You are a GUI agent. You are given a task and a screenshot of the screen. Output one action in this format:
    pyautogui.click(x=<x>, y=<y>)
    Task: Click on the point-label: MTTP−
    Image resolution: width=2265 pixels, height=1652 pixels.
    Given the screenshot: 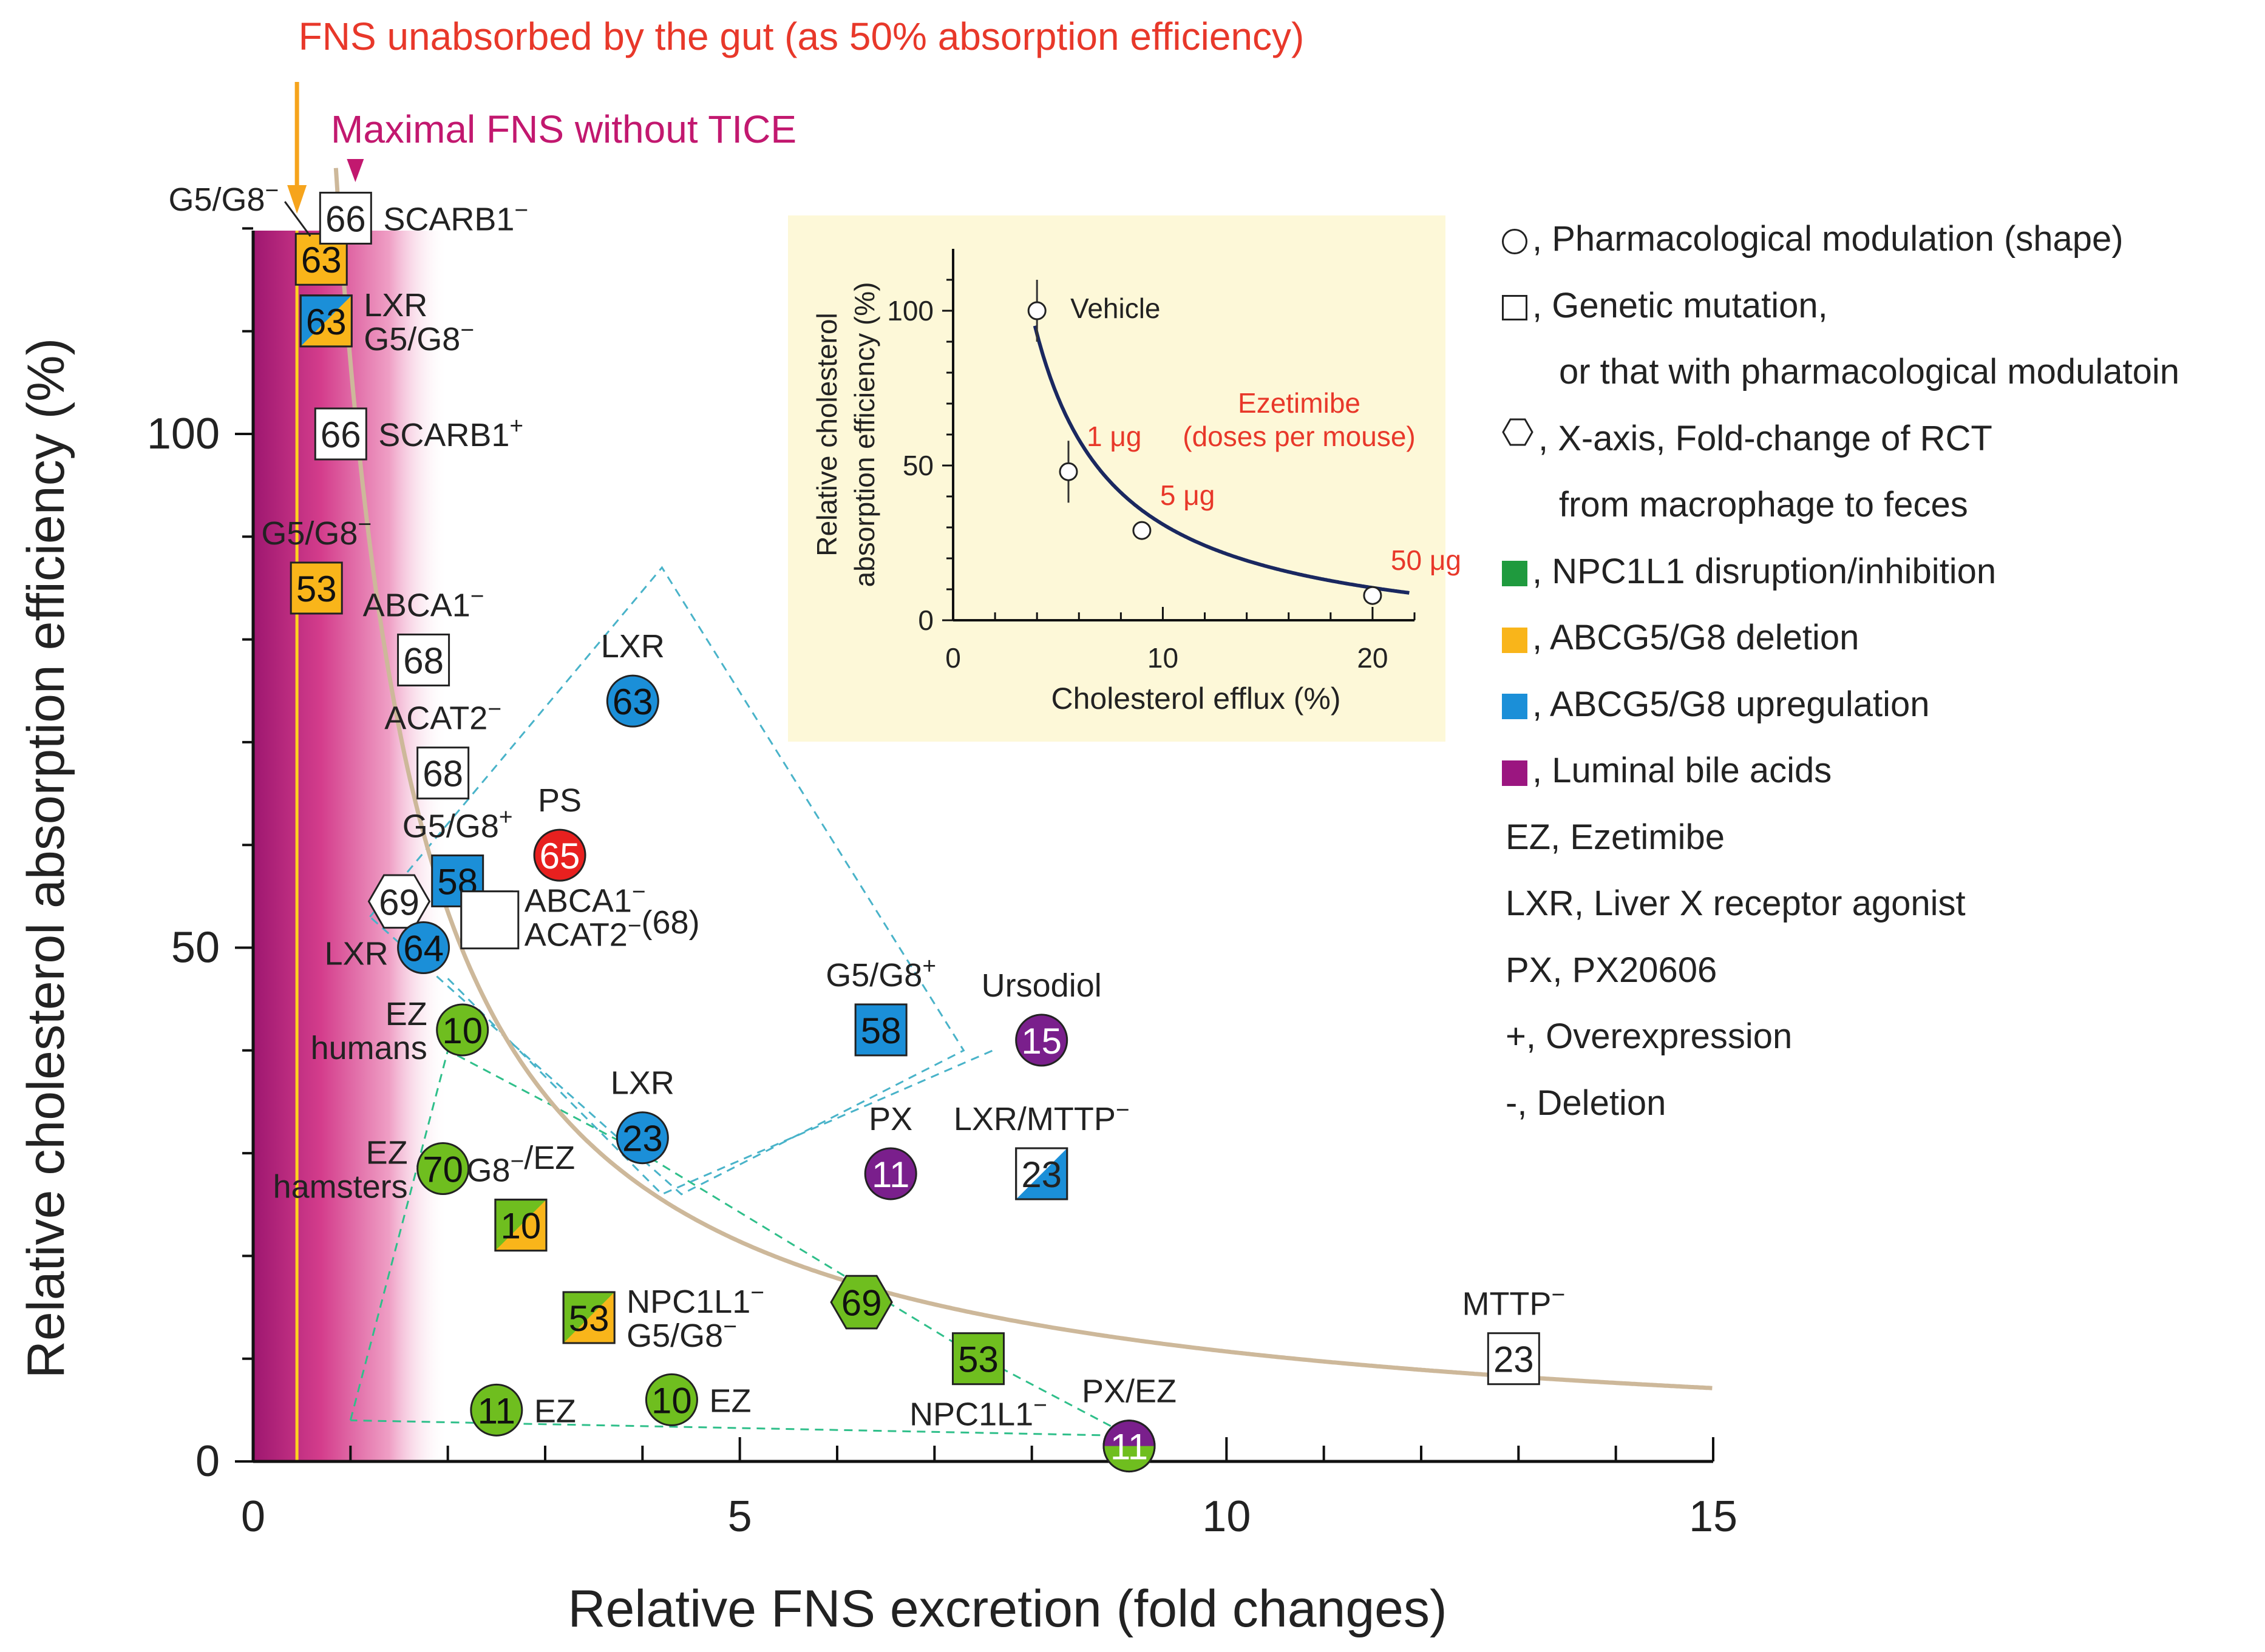 What is the action you would take?
    pyautogui.click(x=1513, y=1302)
    